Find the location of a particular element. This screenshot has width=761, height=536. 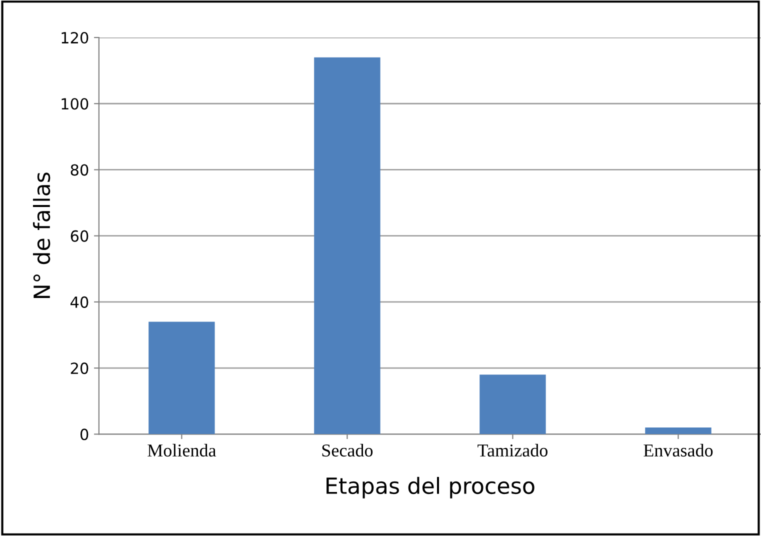

x-tick-label: Envasado is located at coordinates (678, 450).